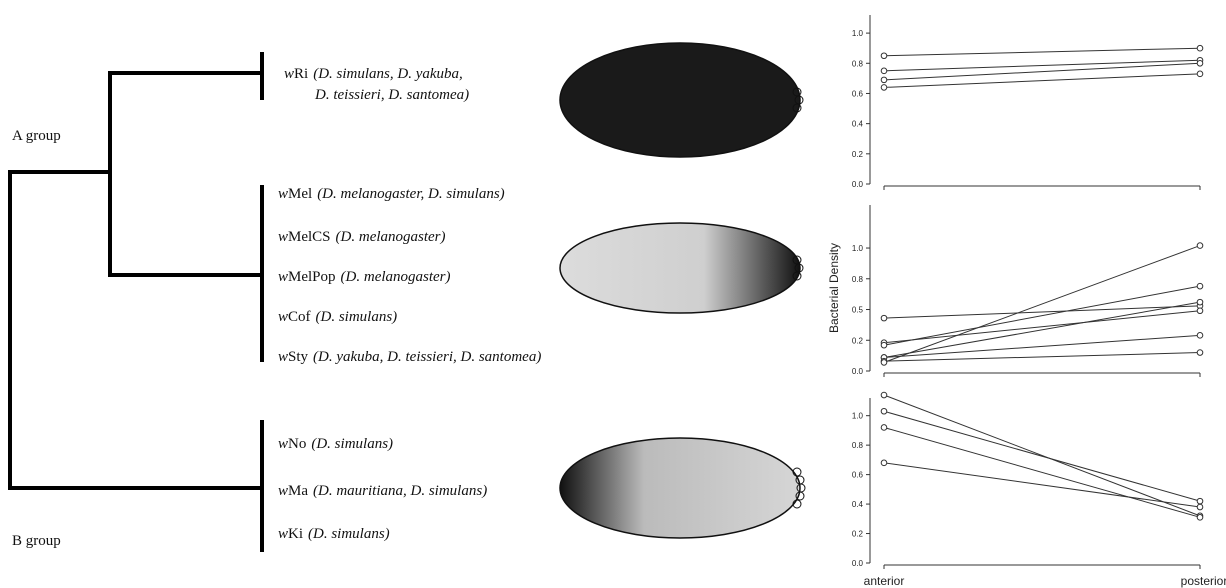 The width and height of the screenshot is (1226, 588). What do you see at coordinates (411, 194) in the screenshot?
I see `strain-hosts: (D. melanogaster, D. simulans)` at bounding box center [411, 194].